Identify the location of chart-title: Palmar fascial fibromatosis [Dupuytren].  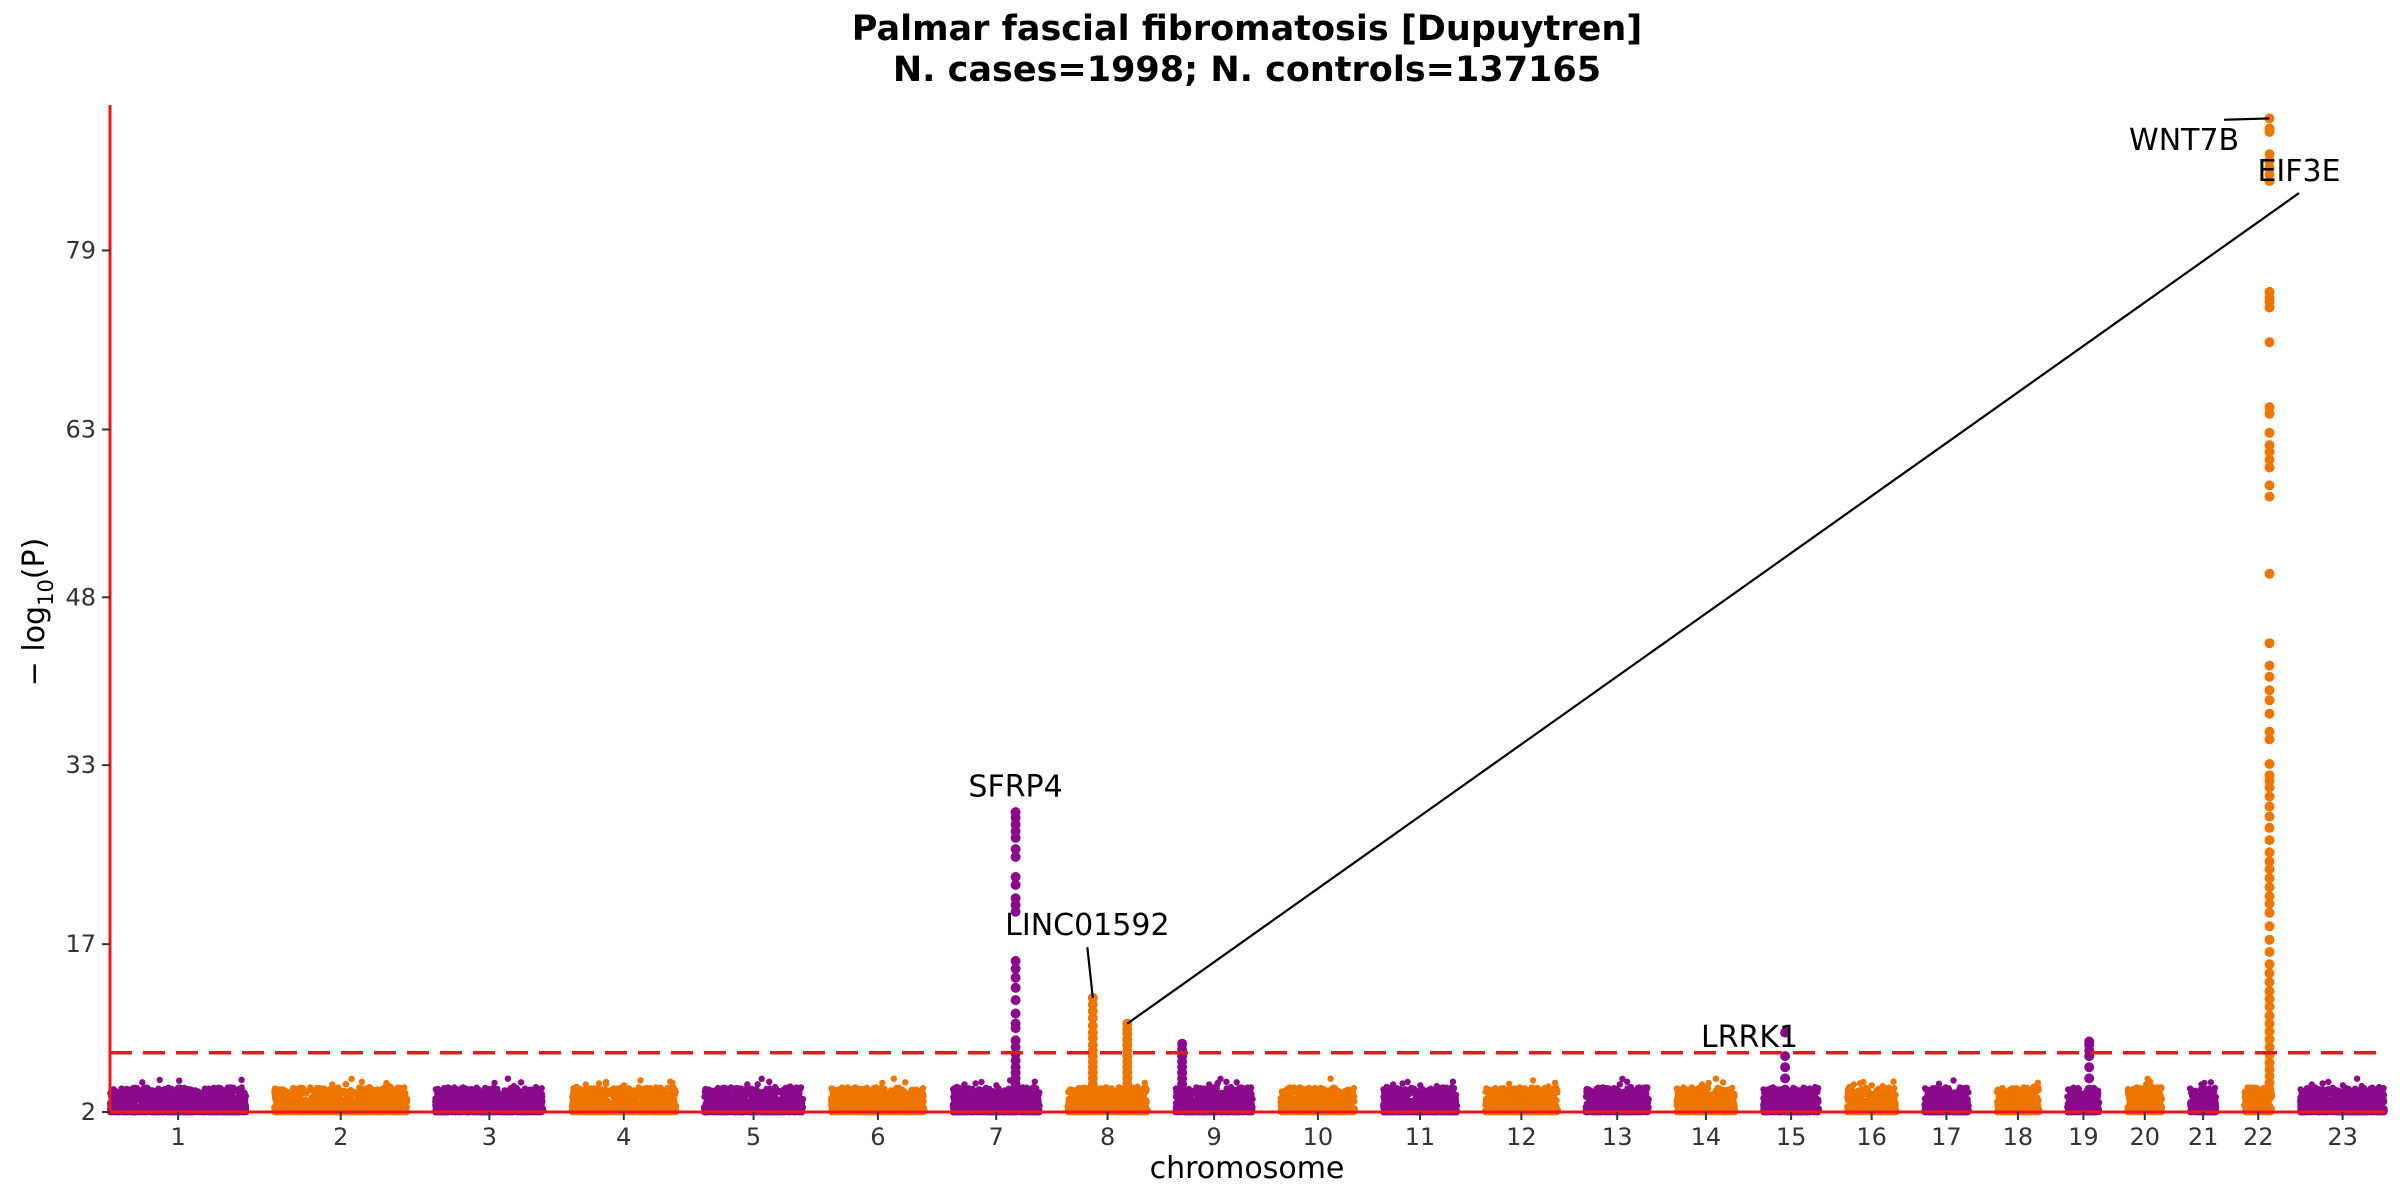
(1247, 29).